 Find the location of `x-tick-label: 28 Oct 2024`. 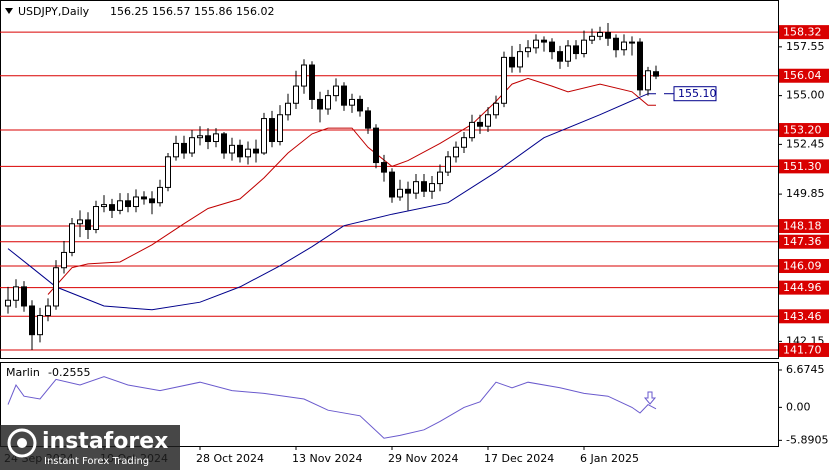

x-tick-label: 28 Oct 2024 is located at coordinates (230, 458).